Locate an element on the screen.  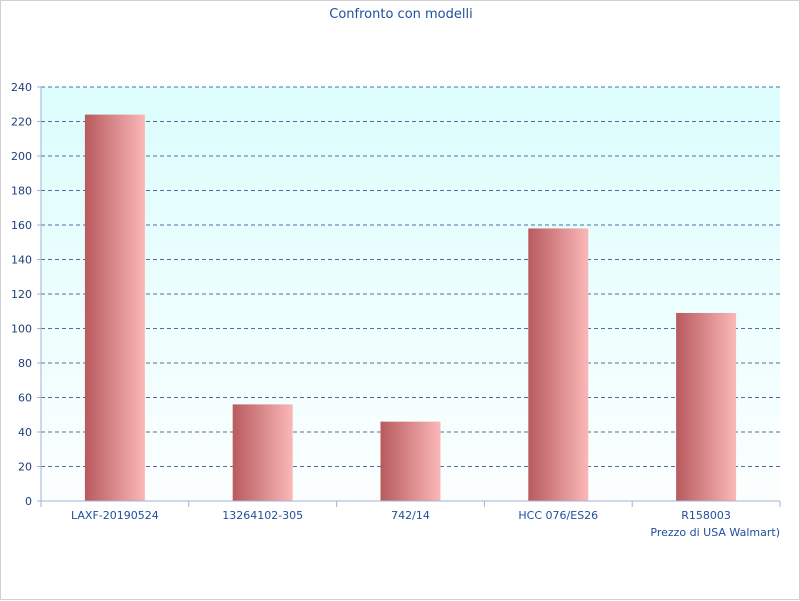
x-axis-title: Prezzo di USA Walmart) is located at coordinates (715, 532).